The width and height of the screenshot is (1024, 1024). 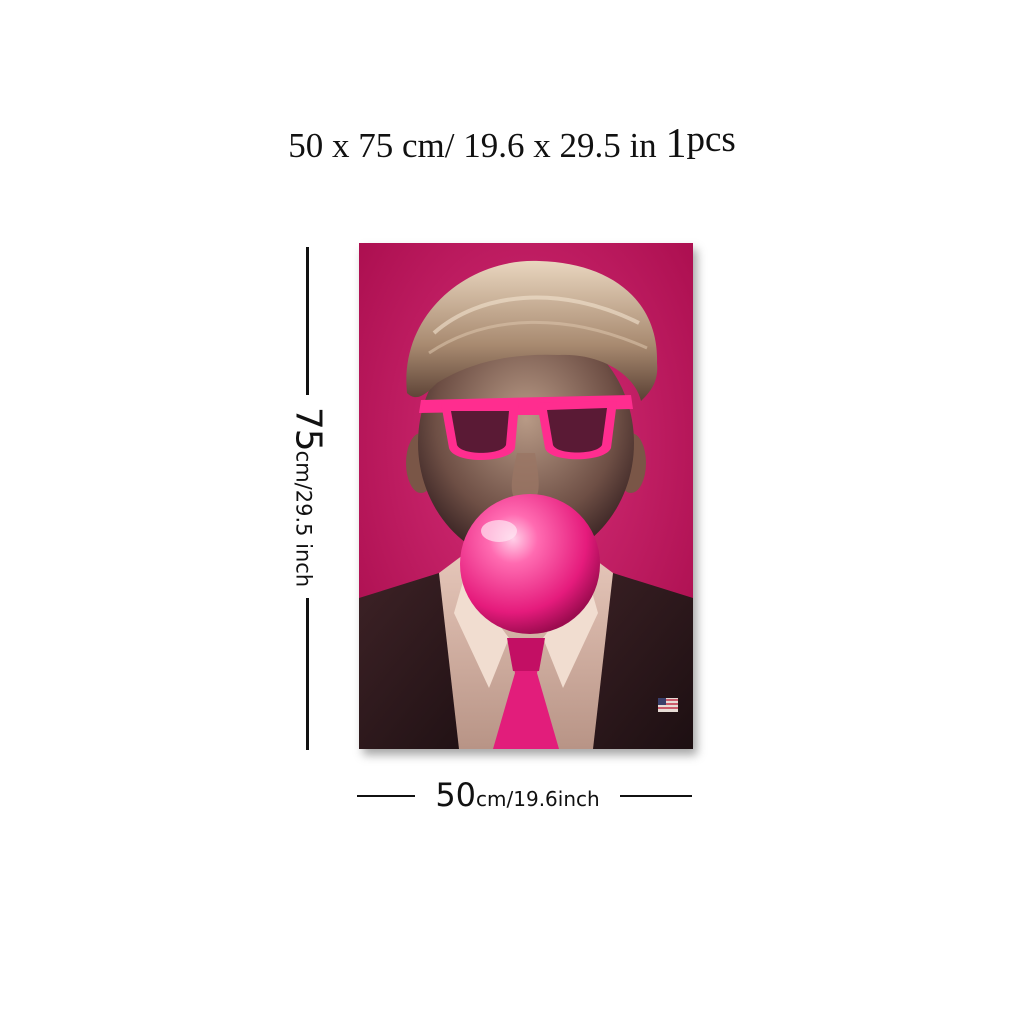 What do you see at coordinates (711, 139) in the screenshot?
I see `quantity-unit: pcs` at bounding box center [711, 139].